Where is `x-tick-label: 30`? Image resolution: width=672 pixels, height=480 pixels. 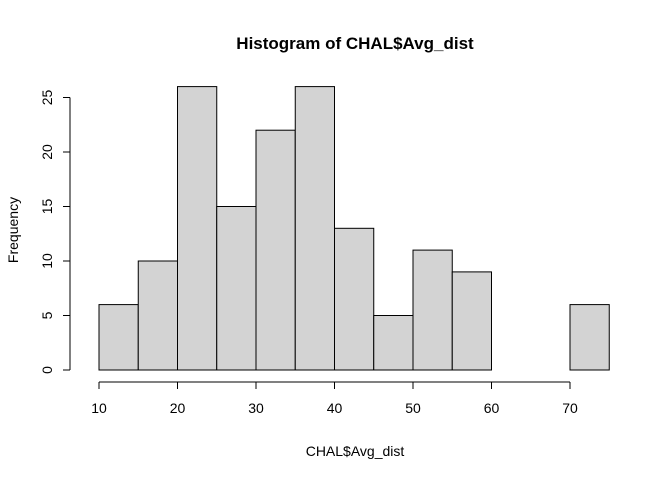 x-tick-label: 30 is located at coordinates (256, 408).